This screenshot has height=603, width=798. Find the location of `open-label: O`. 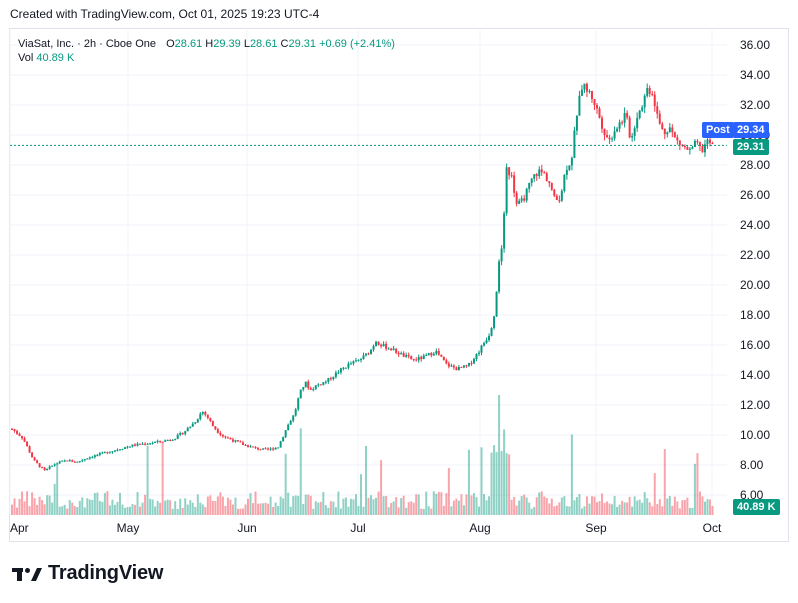

open-label: O is located at coordinates (170, 44).